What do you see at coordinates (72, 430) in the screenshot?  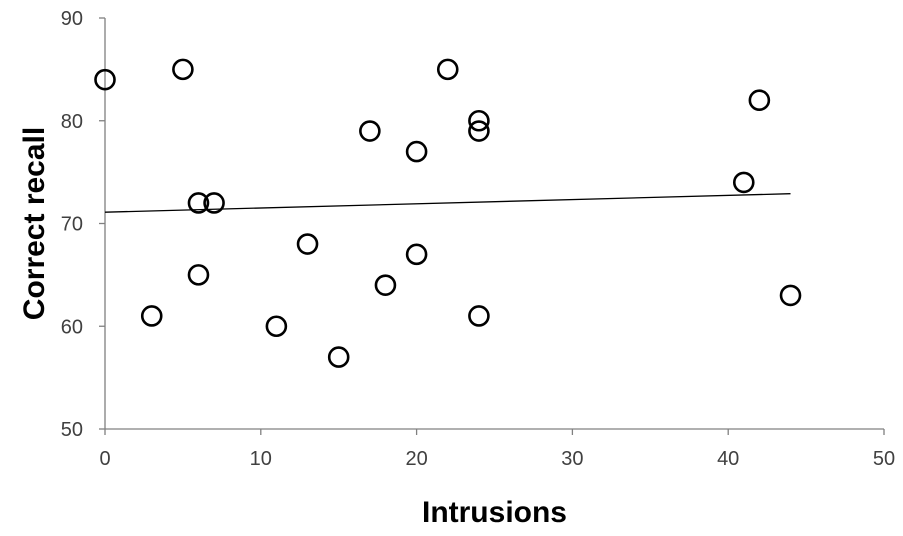 I see `y-tick-label: 50` at bounding box center [72, 430].